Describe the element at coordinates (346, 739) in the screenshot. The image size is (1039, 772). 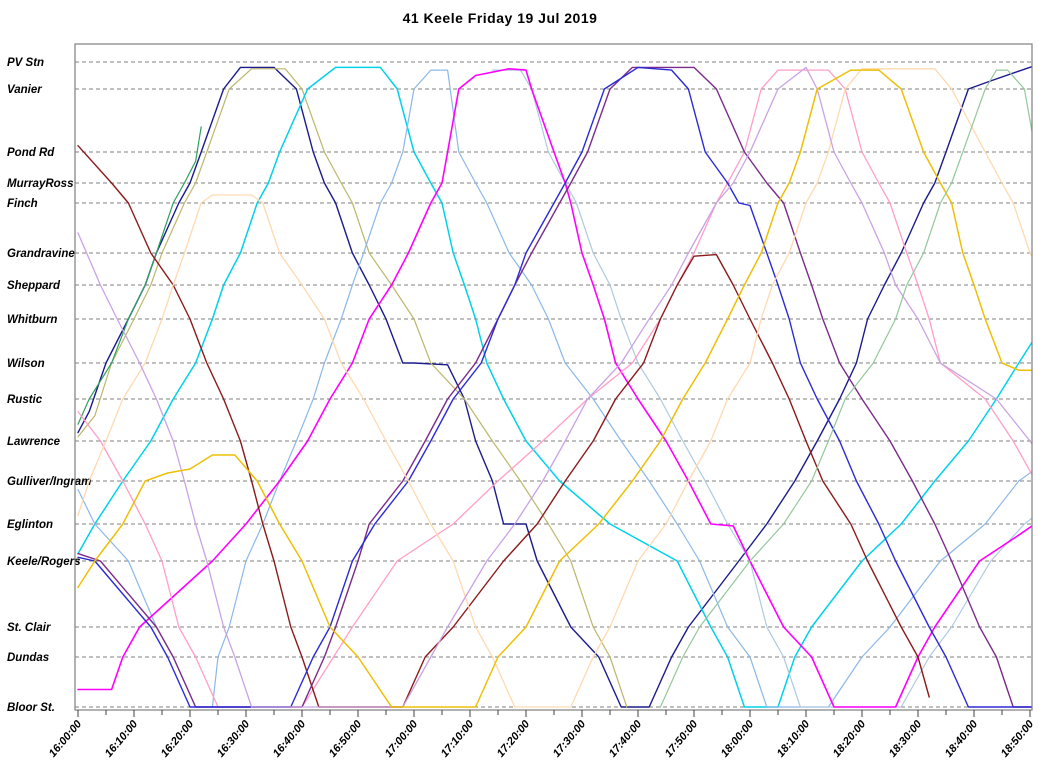
I see `x-tick-label: 16:50:00` at that location.